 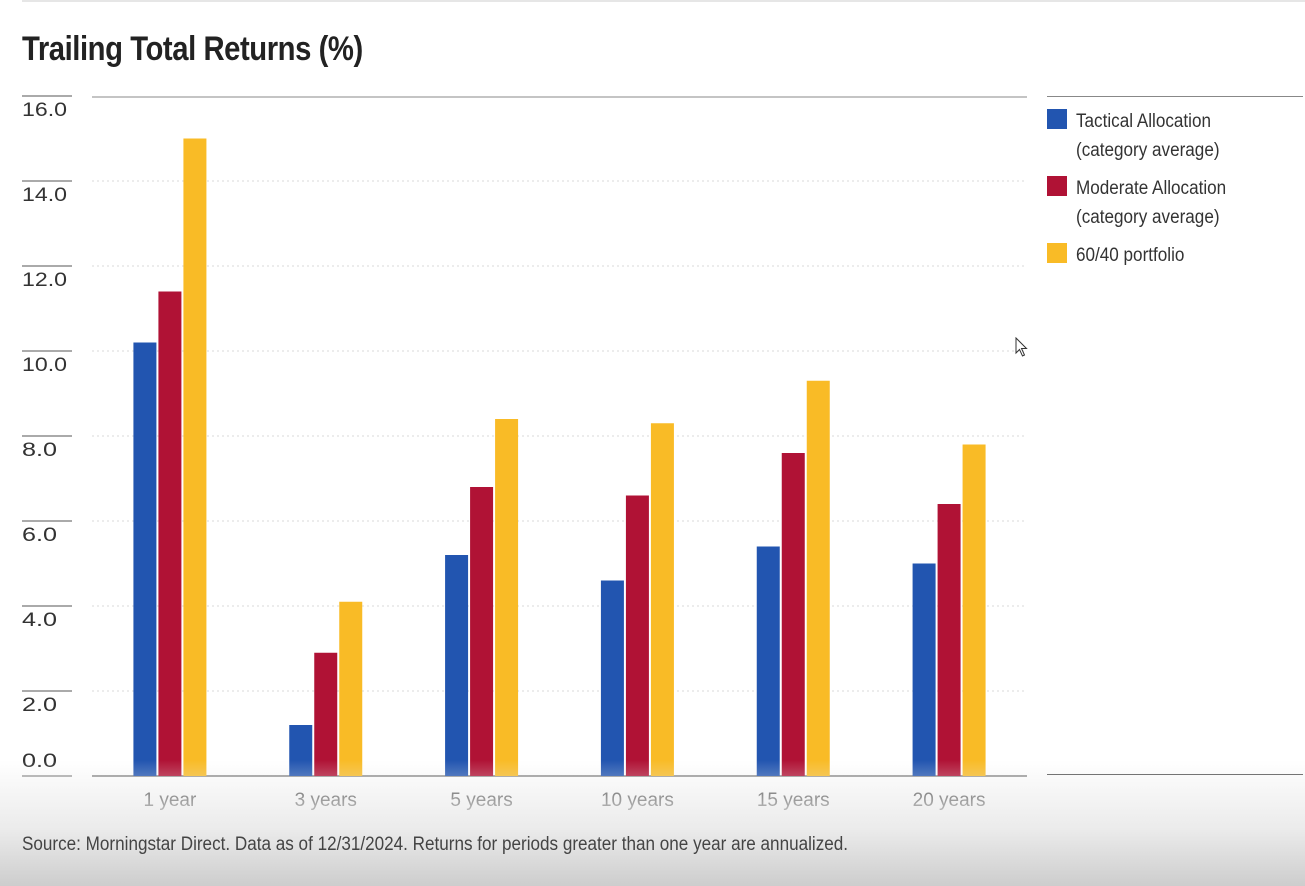 I want to click on mouse-pointer-icon, so click(x=1021, y=347).